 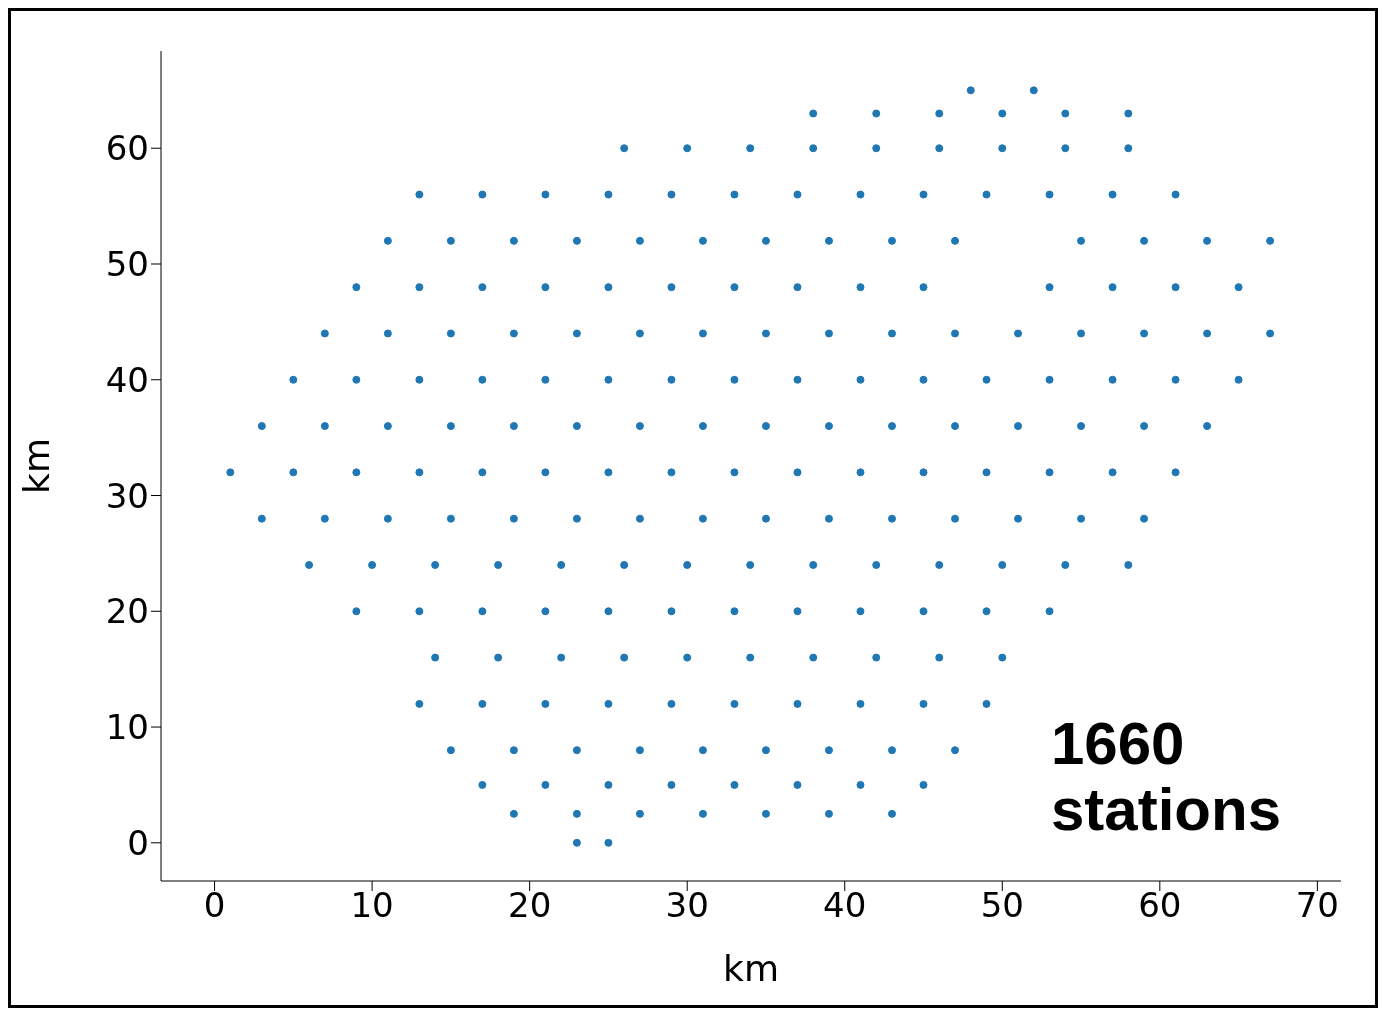 I want to click on y-tick-label: 30, so click(x=127, y=495).